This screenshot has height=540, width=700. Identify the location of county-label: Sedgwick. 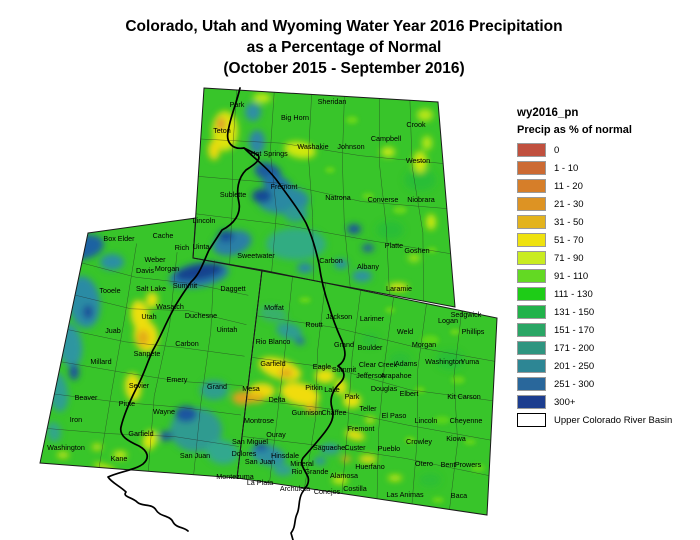
(466, 314).